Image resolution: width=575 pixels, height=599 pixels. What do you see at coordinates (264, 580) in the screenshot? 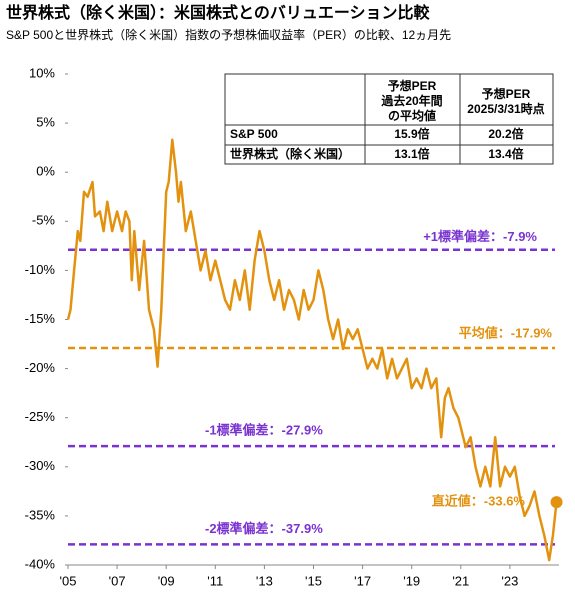
I see `x-tick-label: '13` at bounding box center [264, 580].